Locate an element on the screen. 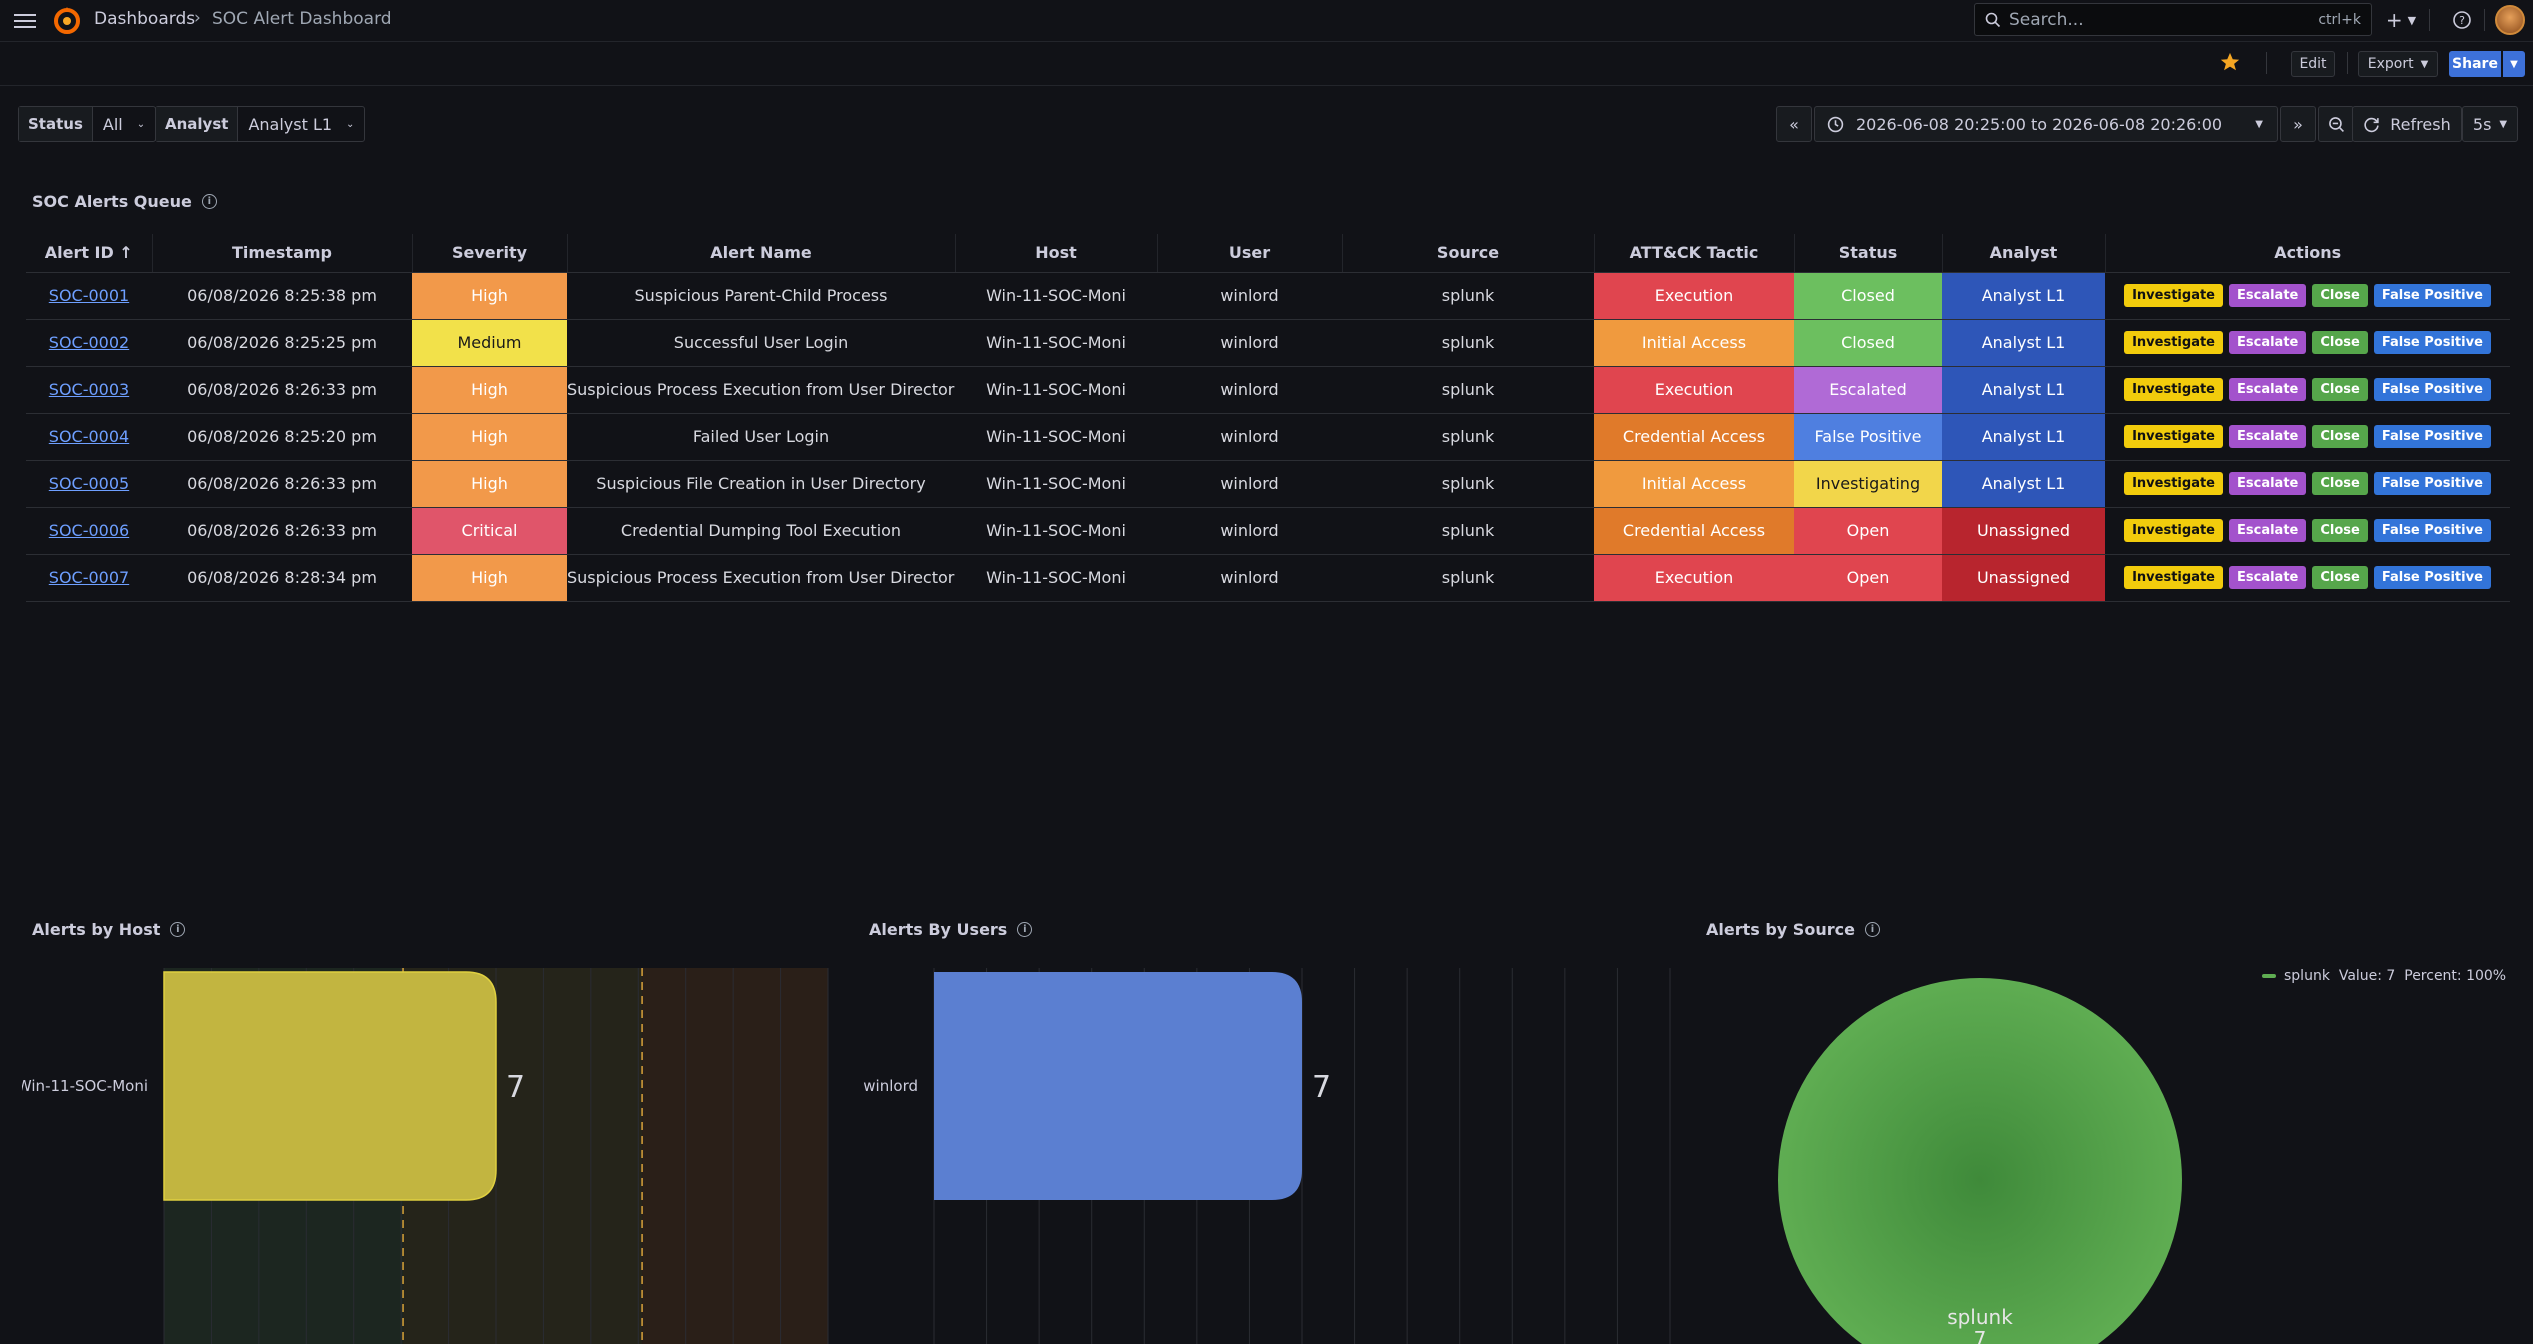 This screenshot has width=2533, height=1344. alert-id-link: SOC-0002 is located at coordinates (89, 342).